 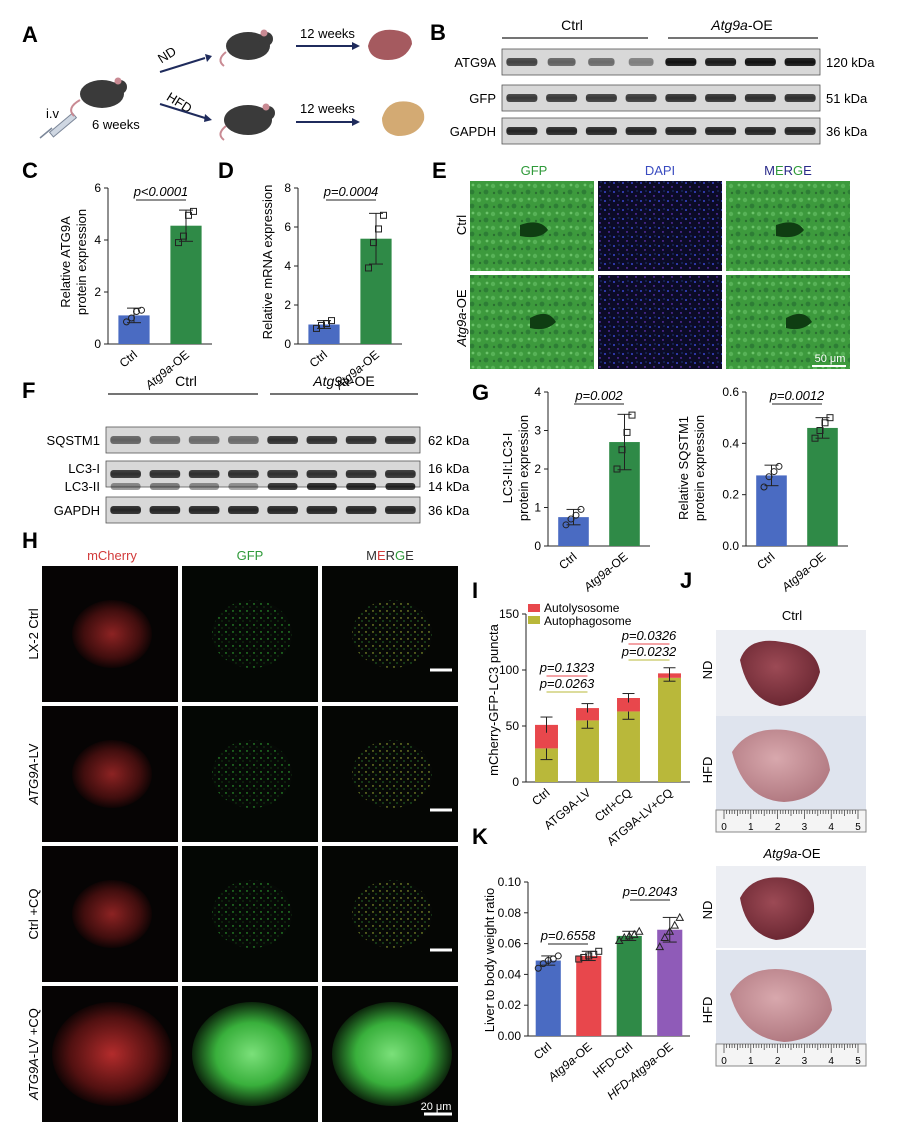 What do you see at coordinates (567, 683) in the screenshot?
I see `i-sig2-pvalue: p=0.0263` at bounding box center [567, 683].